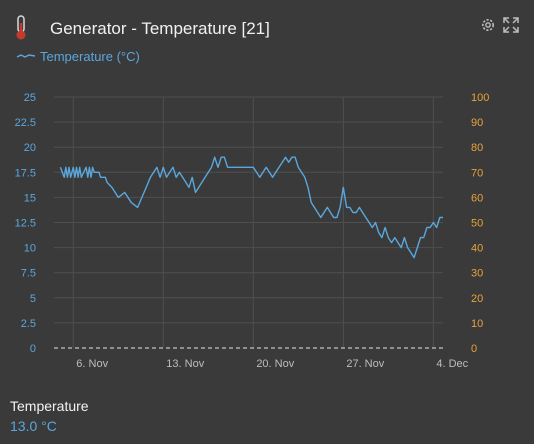  Describe the element at coordinates (33, 426) in the screenshot. I see `current-value: 13.0 °C` at that location.